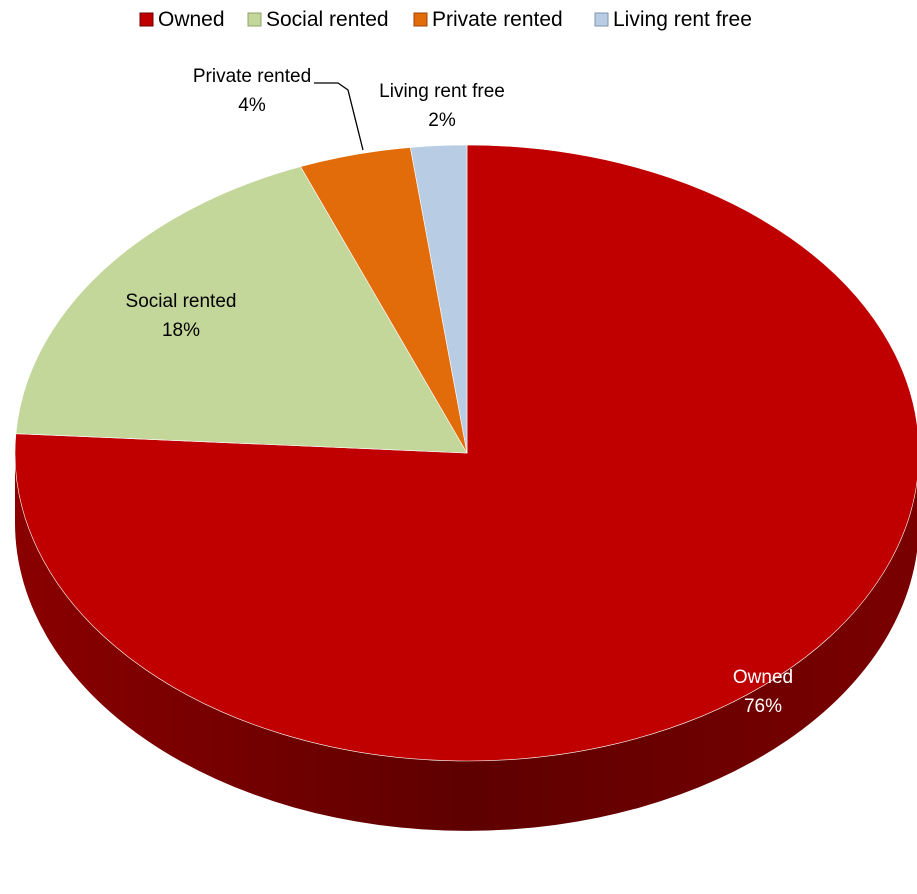 Image resolution: width=917 pixels, height=894 pixels. Describe the element at coordinates (181, 316) in the screenshot. I see `data-label-social-rented: Social rented 18%` at that location.